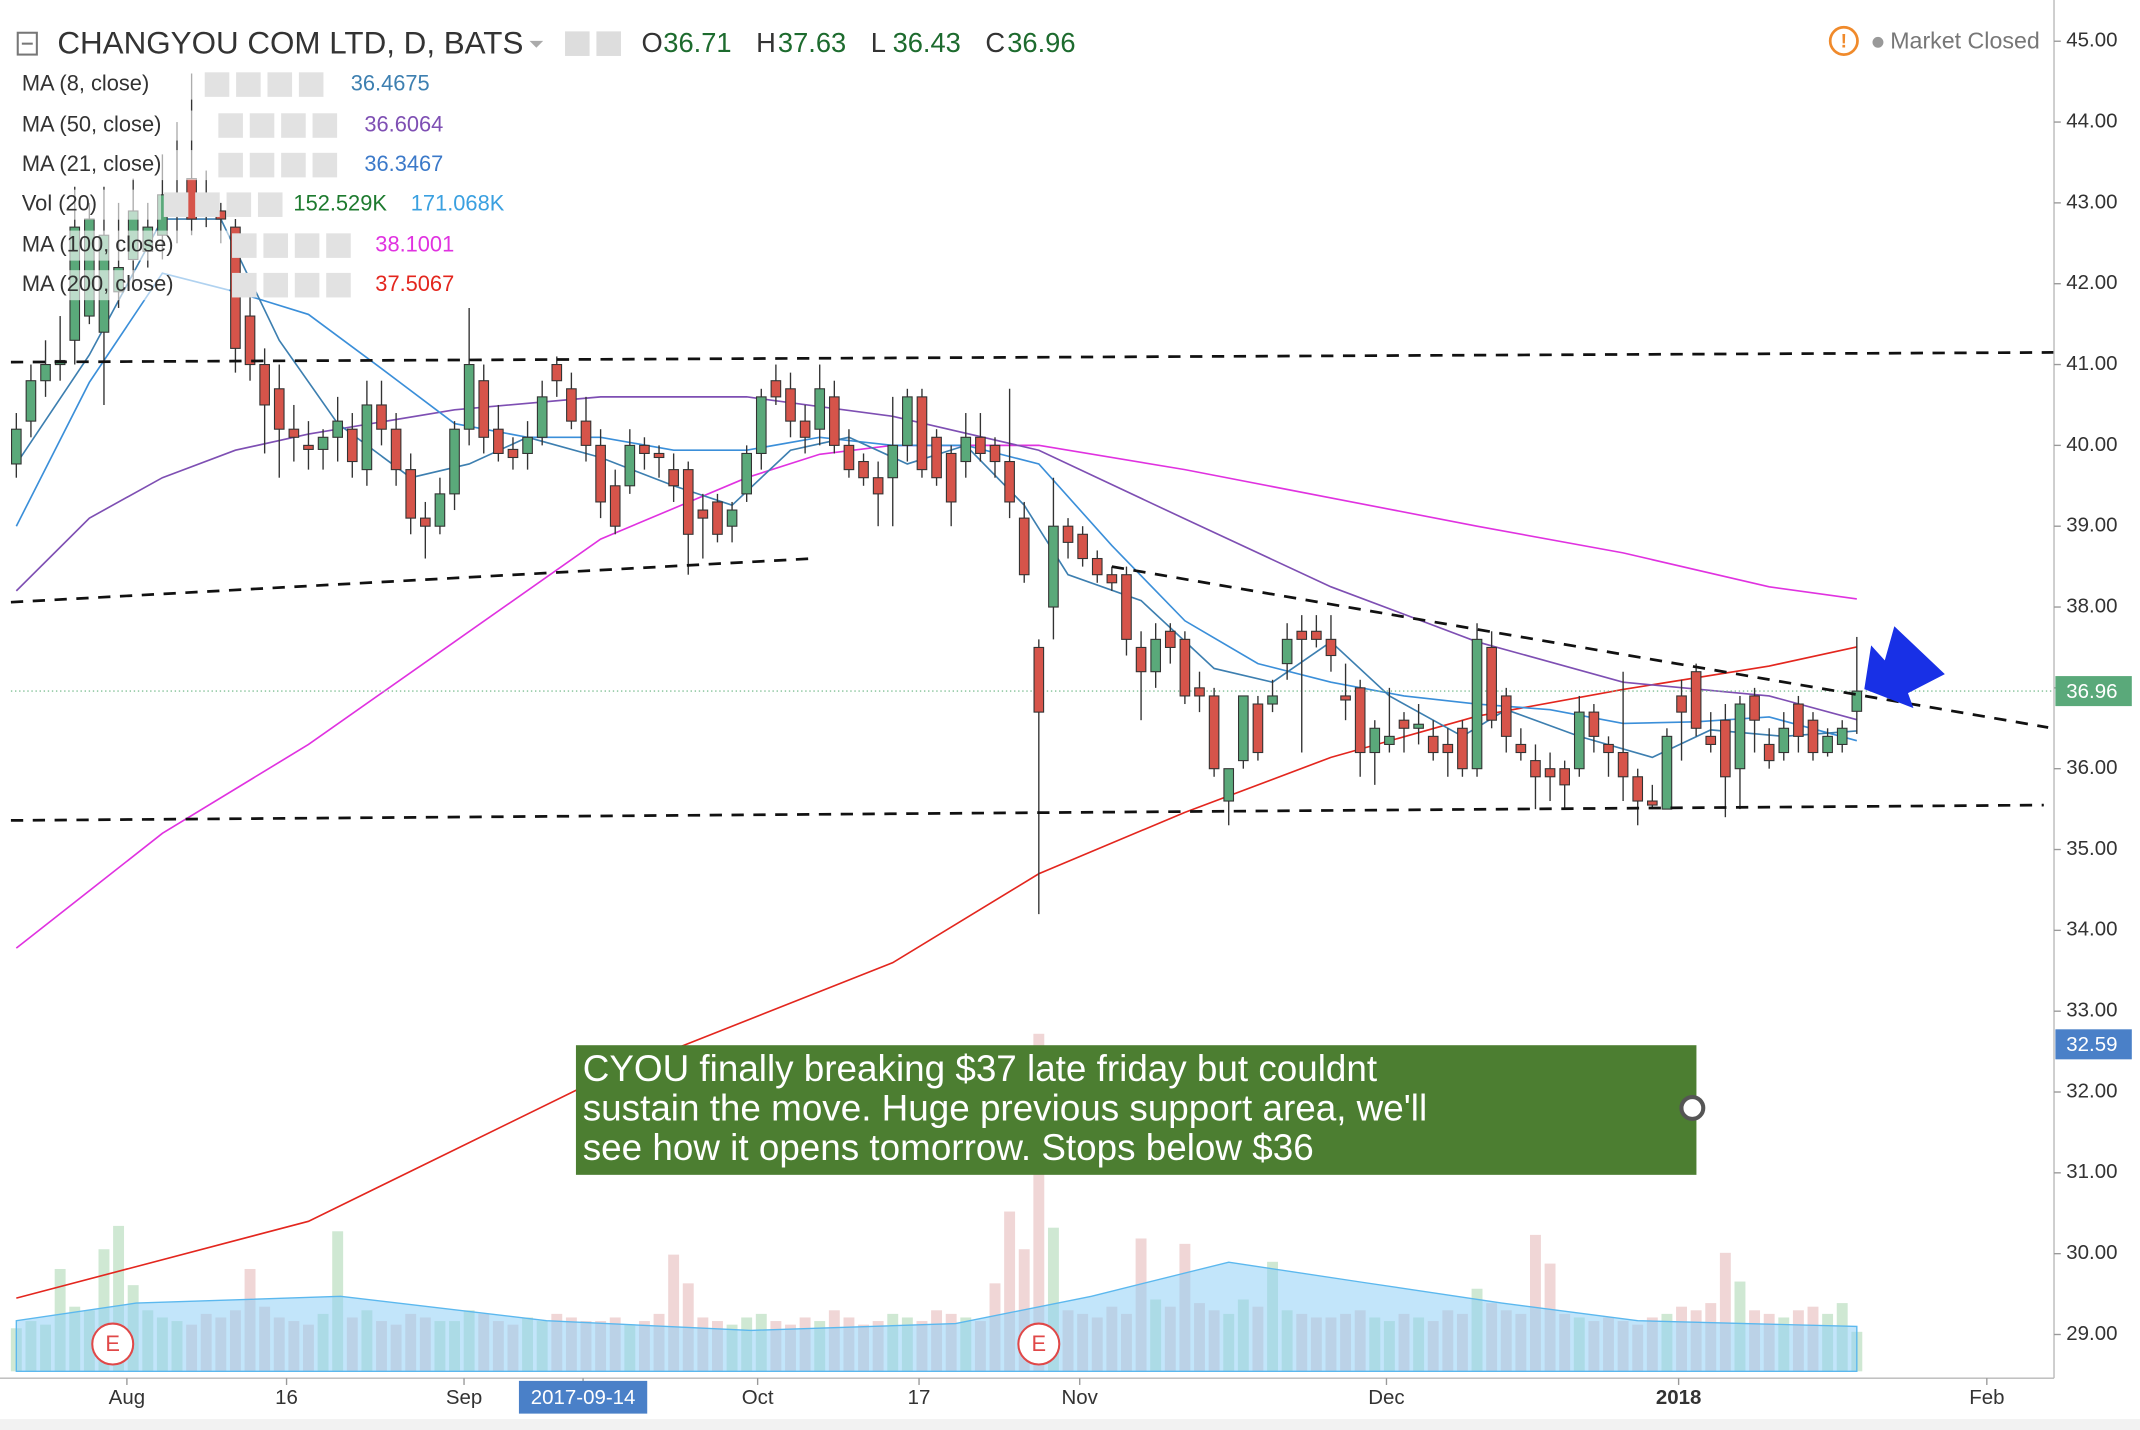 The image size is (2140, 1430). What do you see at coordinates (1904, 667) in the screenshot?
I see `arrow-annotation` at bounding box center [1904, 667].